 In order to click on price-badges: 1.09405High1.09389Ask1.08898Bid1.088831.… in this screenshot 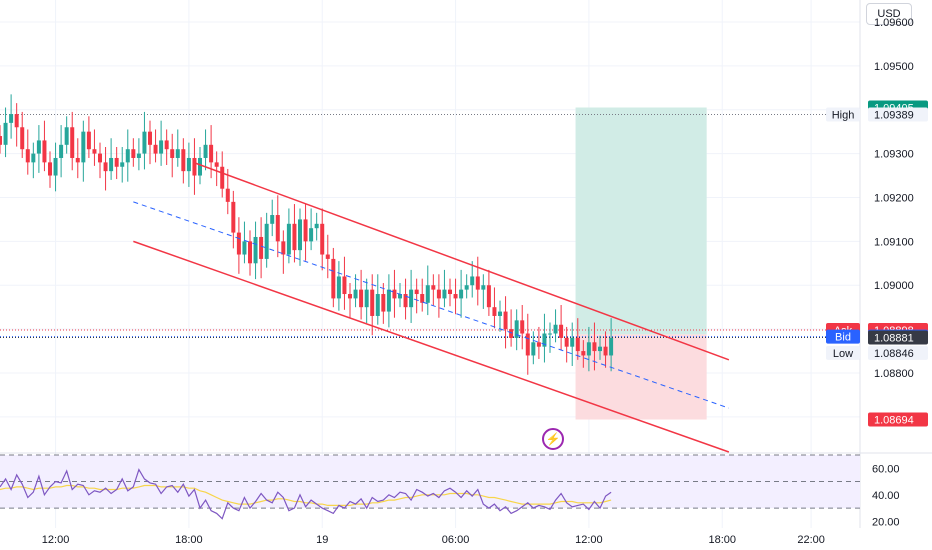, I will do `click(877, 263)`.